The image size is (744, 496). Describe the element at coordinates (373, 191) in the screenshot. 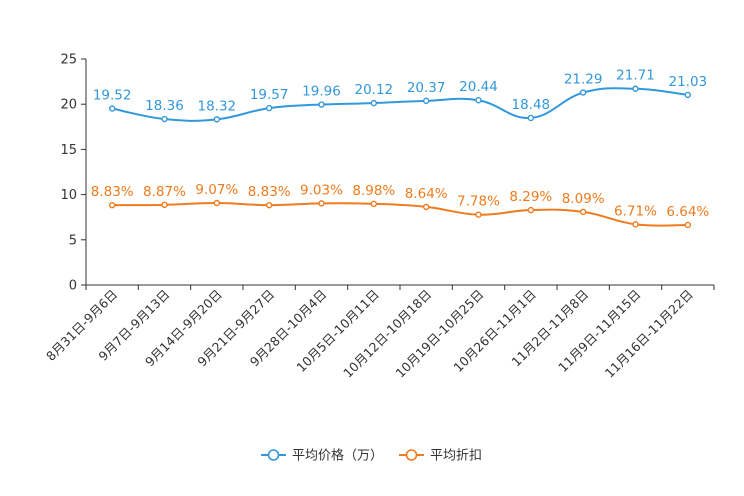

I see `data-label: 8.98%` at that location.